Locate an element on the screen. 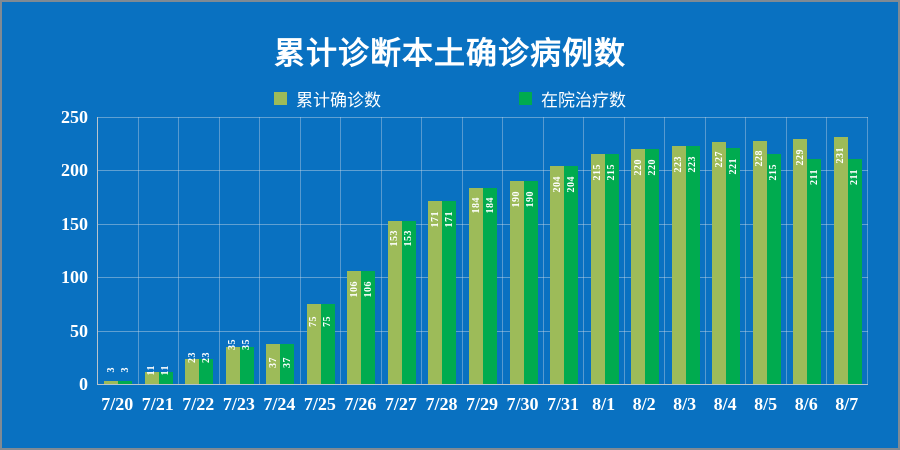 The width and height of the screenshot is (900, 450). x-axis-tick-label: 7/27 is located at coordinates (400, 404).